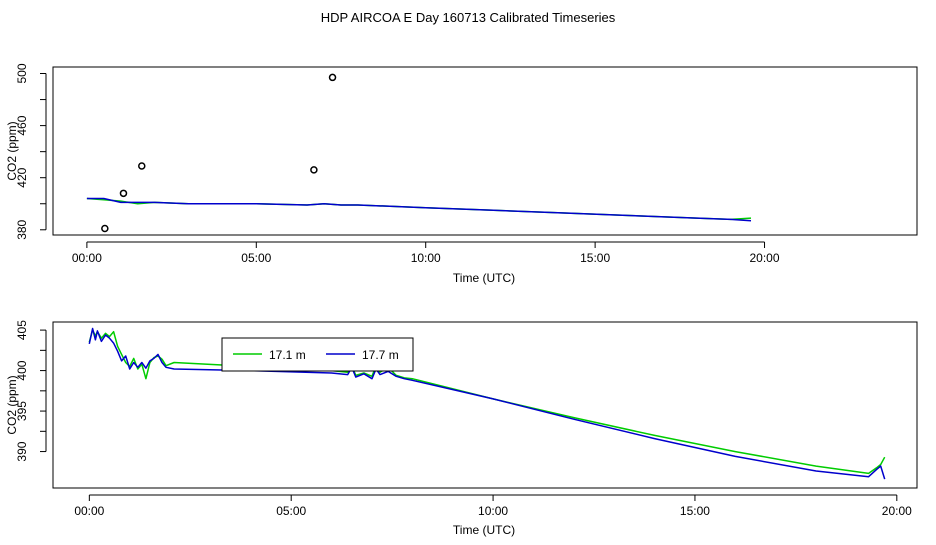 The width and height of the screenshot is (936, 545). What do you see at coordinates (595, 258) in the screenshot?
I see `top-x-tick-label: 15:00` at bounding box center [595, 258].